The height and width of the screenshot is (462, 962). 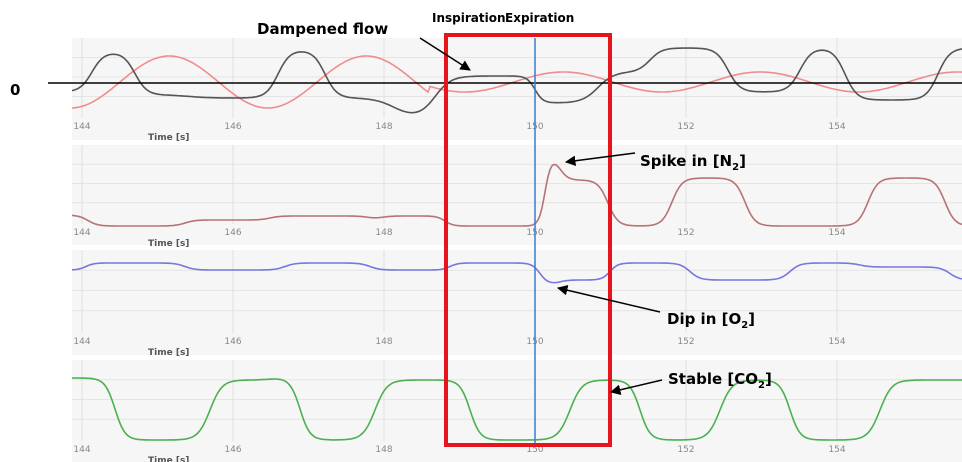 I want to click on o2-curve, so click(x=516, y=273).